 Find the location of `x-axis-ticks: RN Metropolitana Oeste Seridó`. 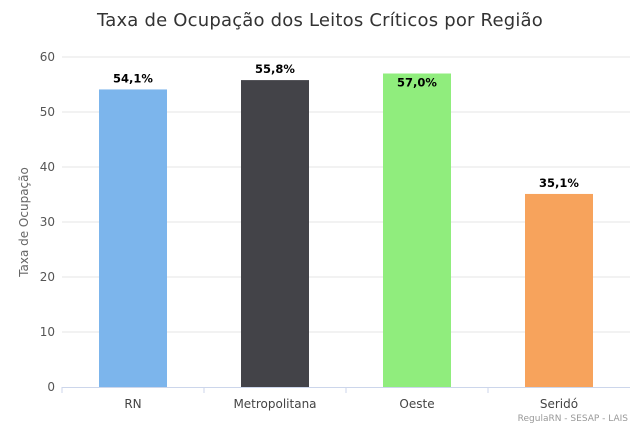

x-axis-ticks: RN Metropolitana Oeste Seridó is located at coordinates (319, 399).